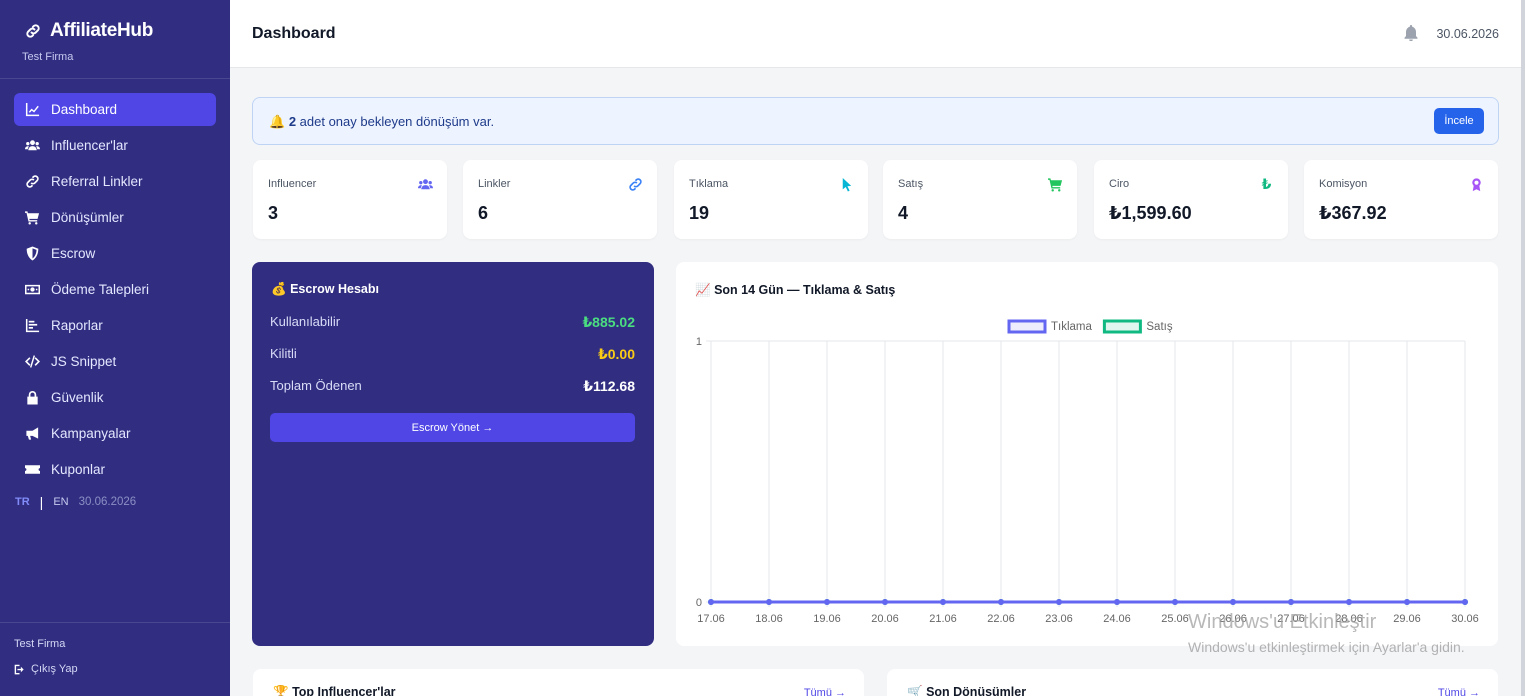 This screenshot has width=1525, height=696. Describe the element at coordinates (1459, 121) in the screenshot. I see `review-button: İncele` at that location.